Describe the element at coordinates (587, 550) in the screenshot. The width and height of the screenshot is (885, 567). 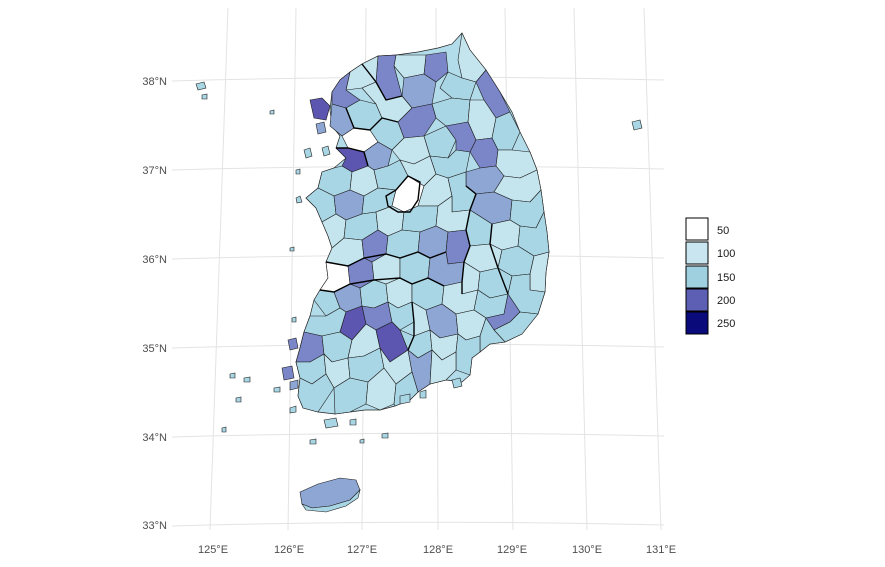
I see `lon-label: 130°E` at that location.